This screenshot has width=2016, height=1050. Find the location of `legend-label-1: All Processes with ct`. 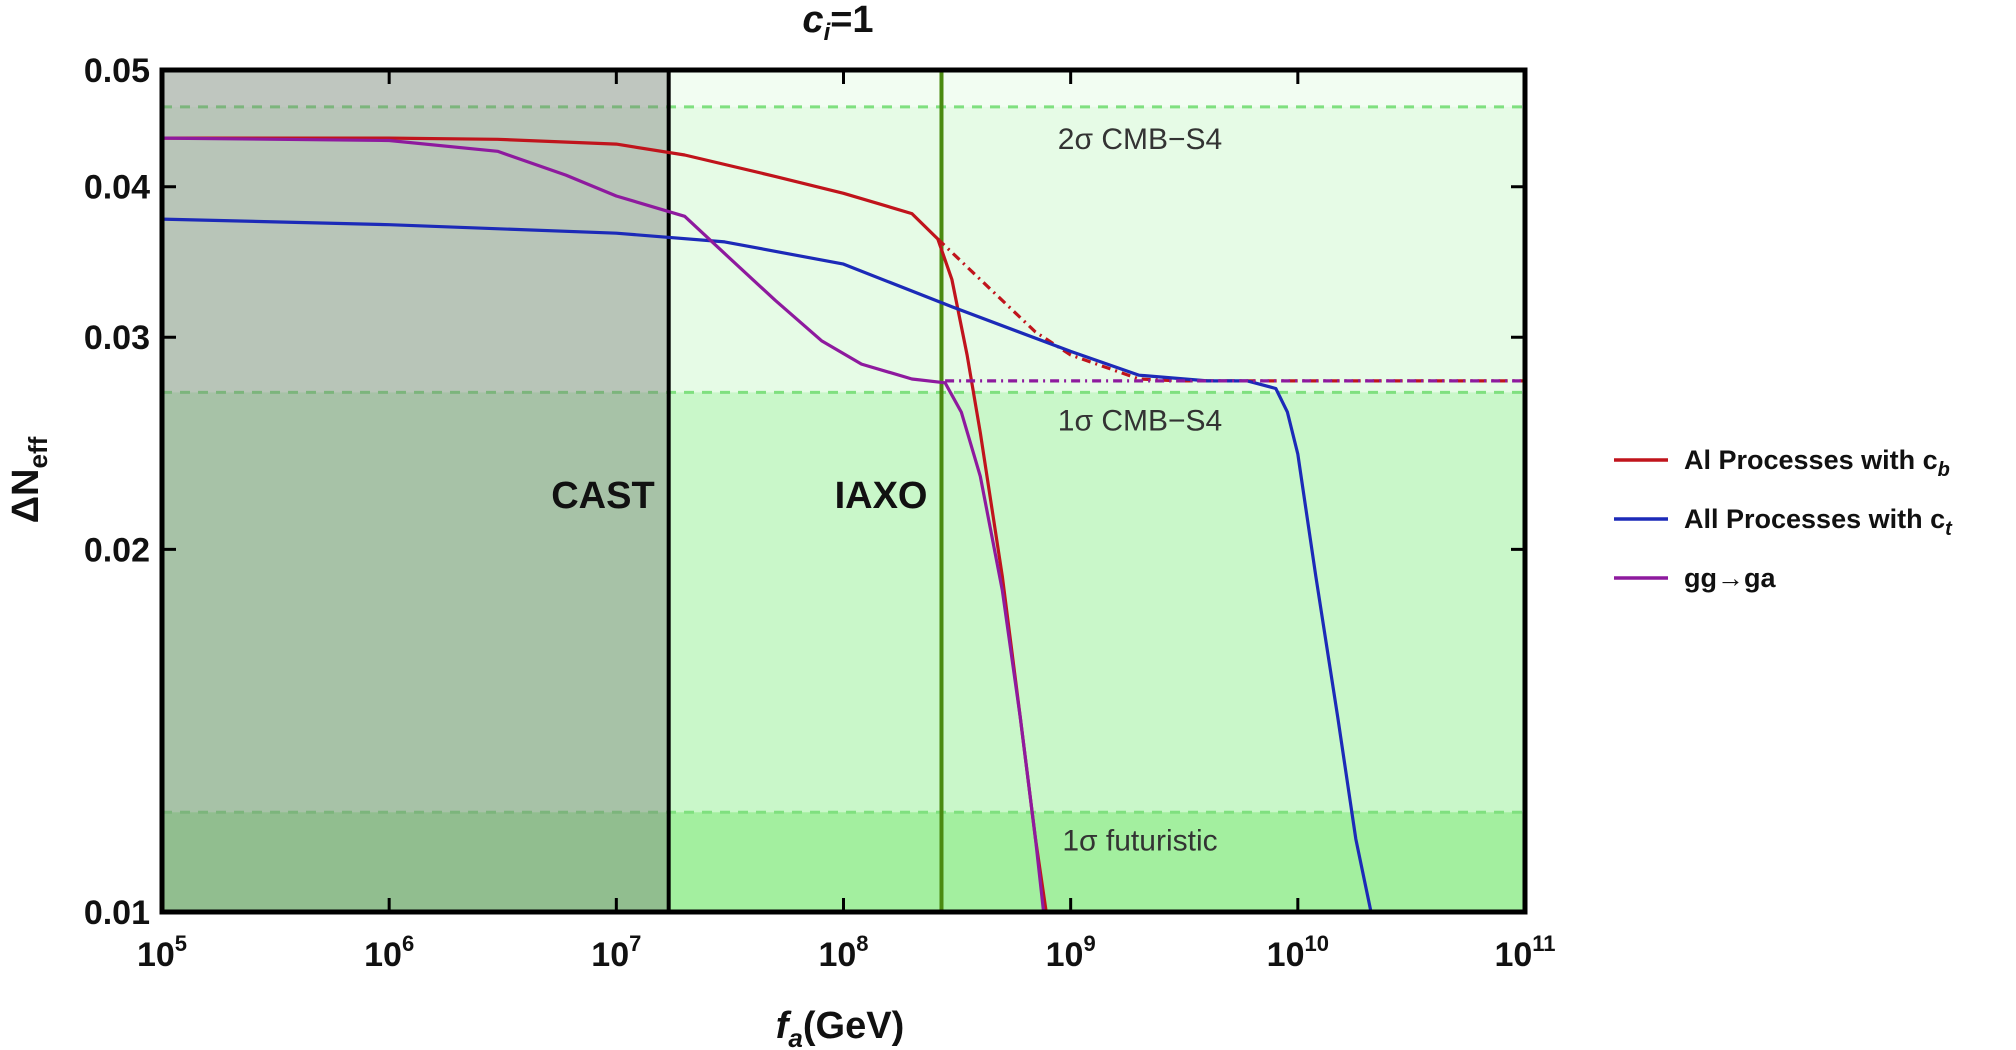

legend-label-1: All Processes with ct is located at coordinates (1818, 522).